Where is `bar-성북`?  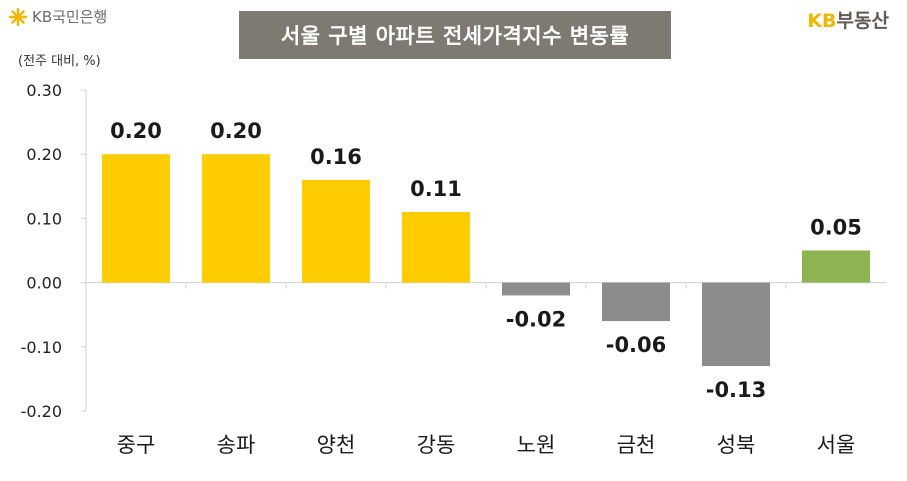
bar-성북 is located at coordinates (736, 324).